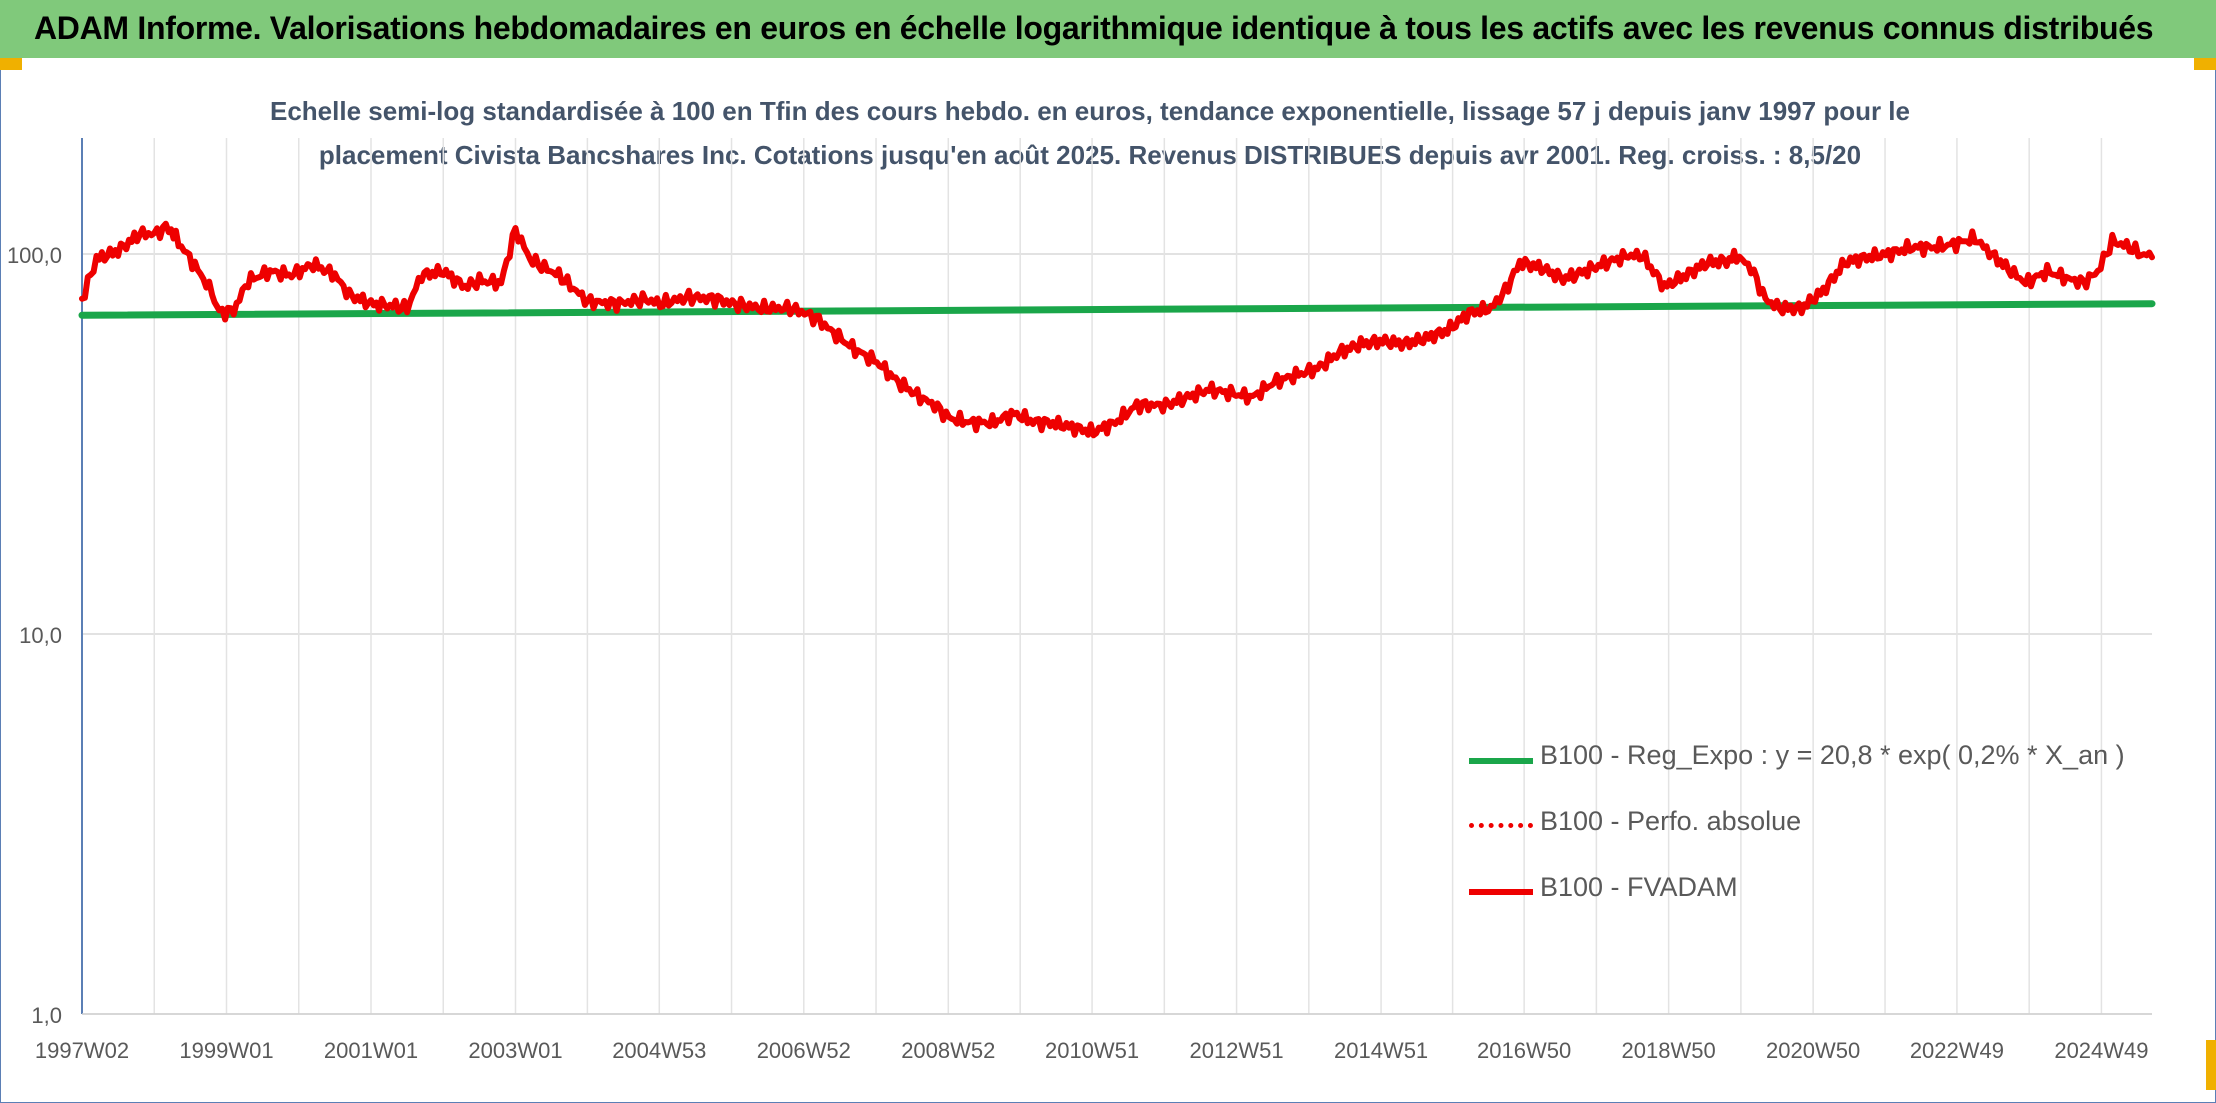 The image size is (2216, 1103). I want to click on x-tick-label: 2016W50, so click(1524, 1050).